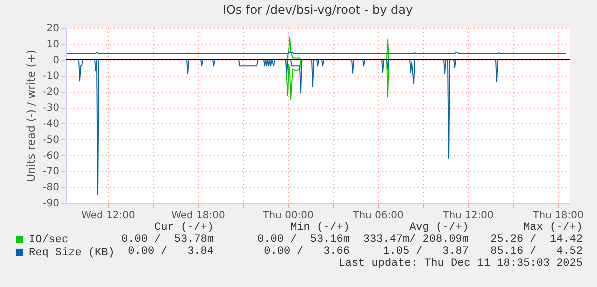 The width and height of the screenshot is (597, 287). What do you see at coordinates (288, 216) in the screenshot?
I see `x-tick-label: Thu 00:00` at bounding box center [288, 216].